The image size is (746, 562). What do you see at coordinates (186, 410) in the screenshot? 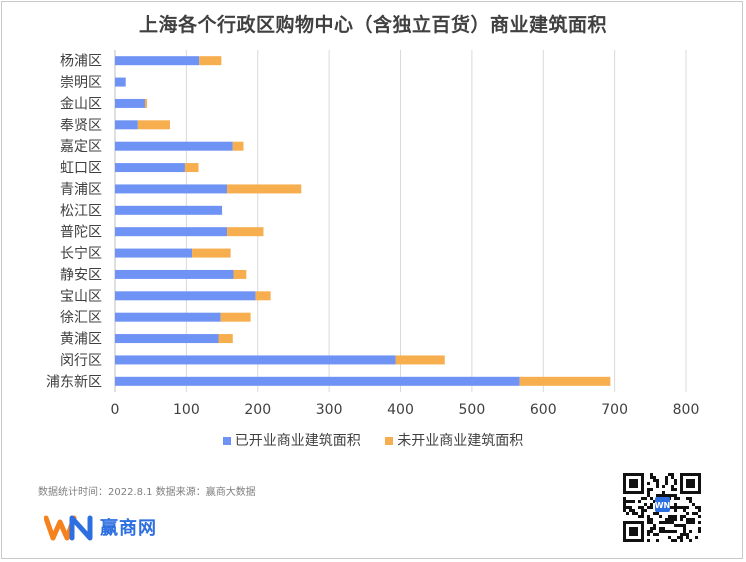
I see `x-tick-label: 100` at bounding box center [186, 410].